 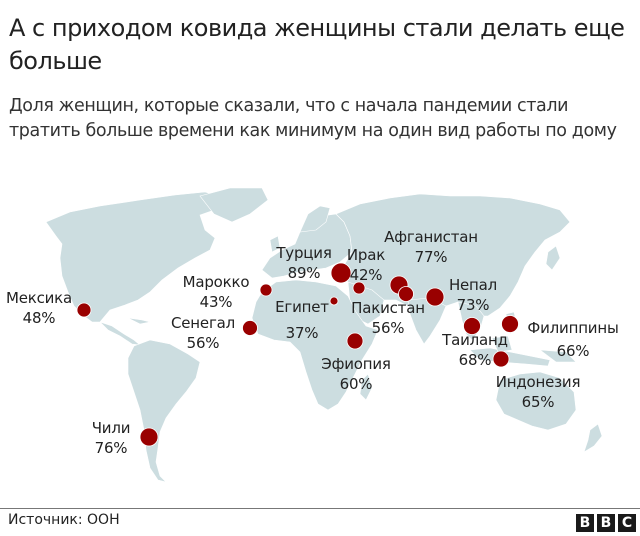 I want to click on label-morocco: Марокко 43%, so click(x=216, y=292).